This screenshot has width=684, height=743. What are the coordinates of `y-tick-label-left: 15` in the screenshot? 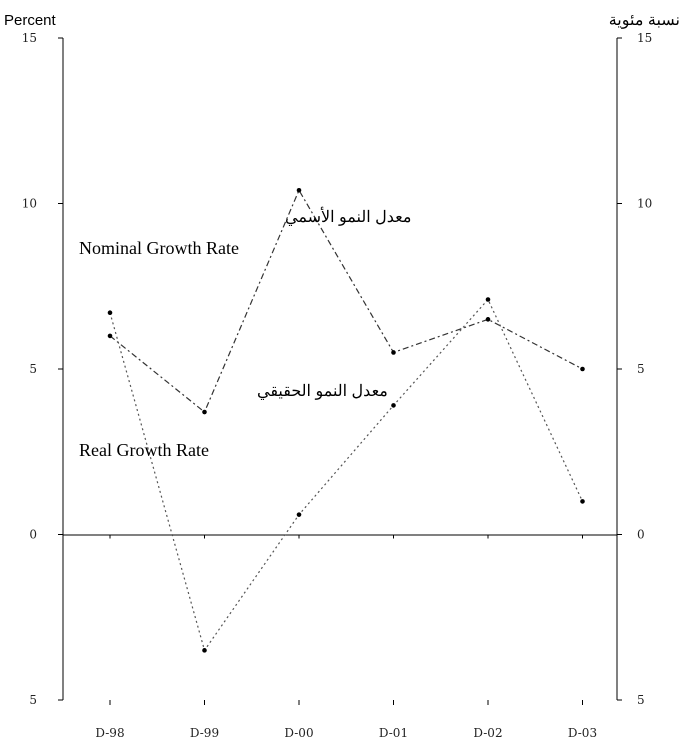 It's located at (29, 38).